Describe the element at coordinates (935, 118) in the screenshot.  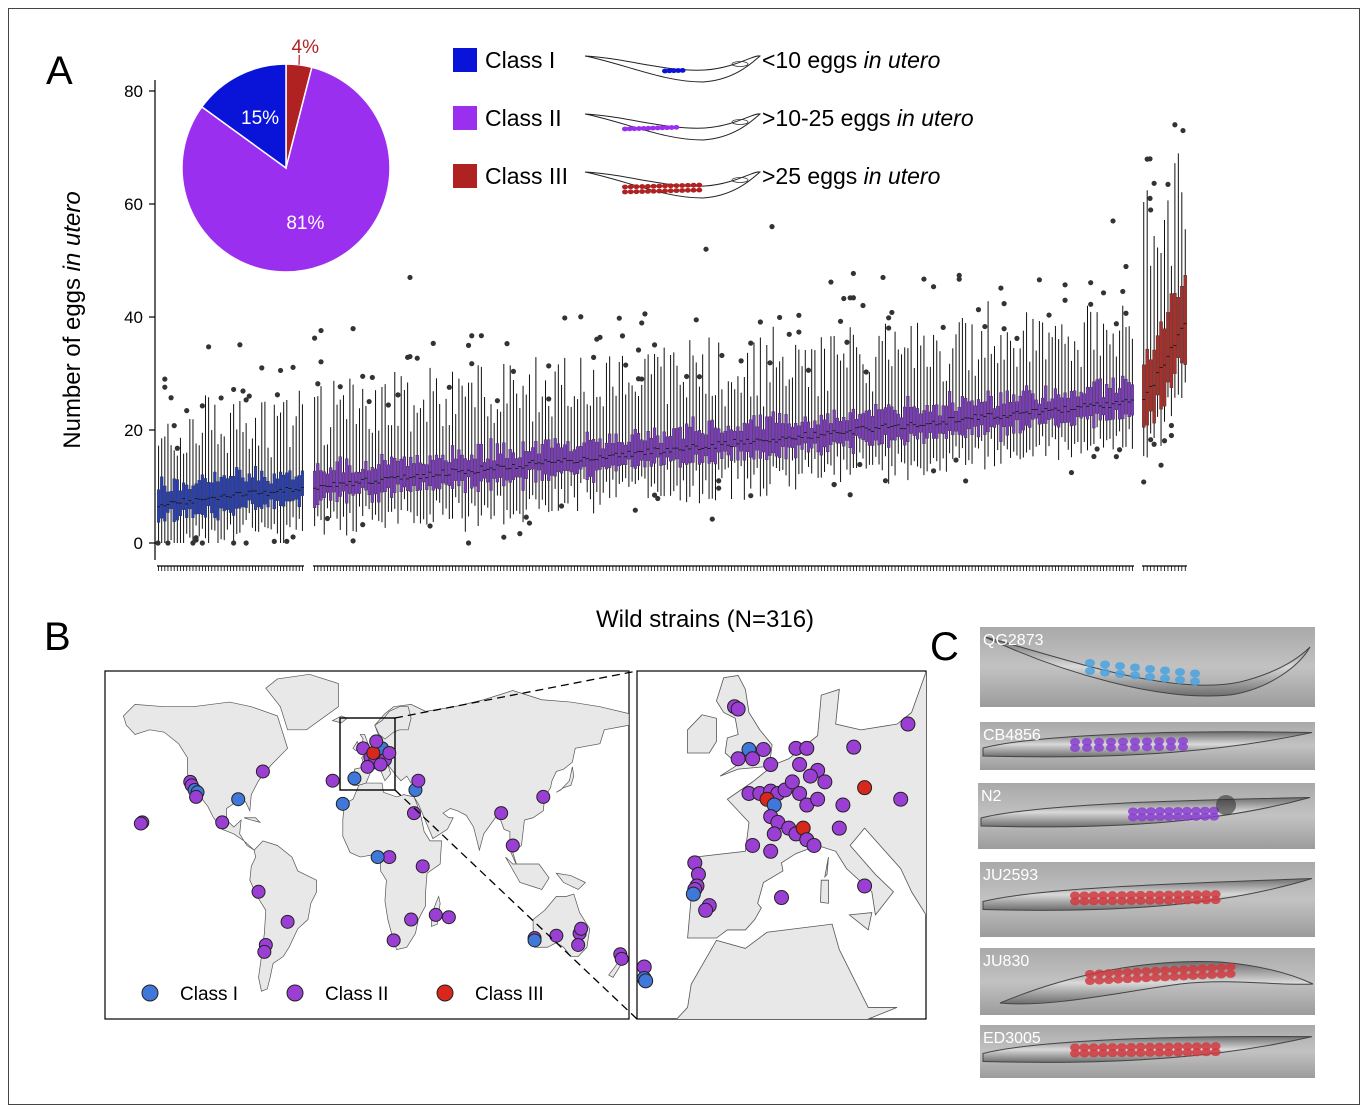
I see `legend-desc-italic: in utero` at that location.